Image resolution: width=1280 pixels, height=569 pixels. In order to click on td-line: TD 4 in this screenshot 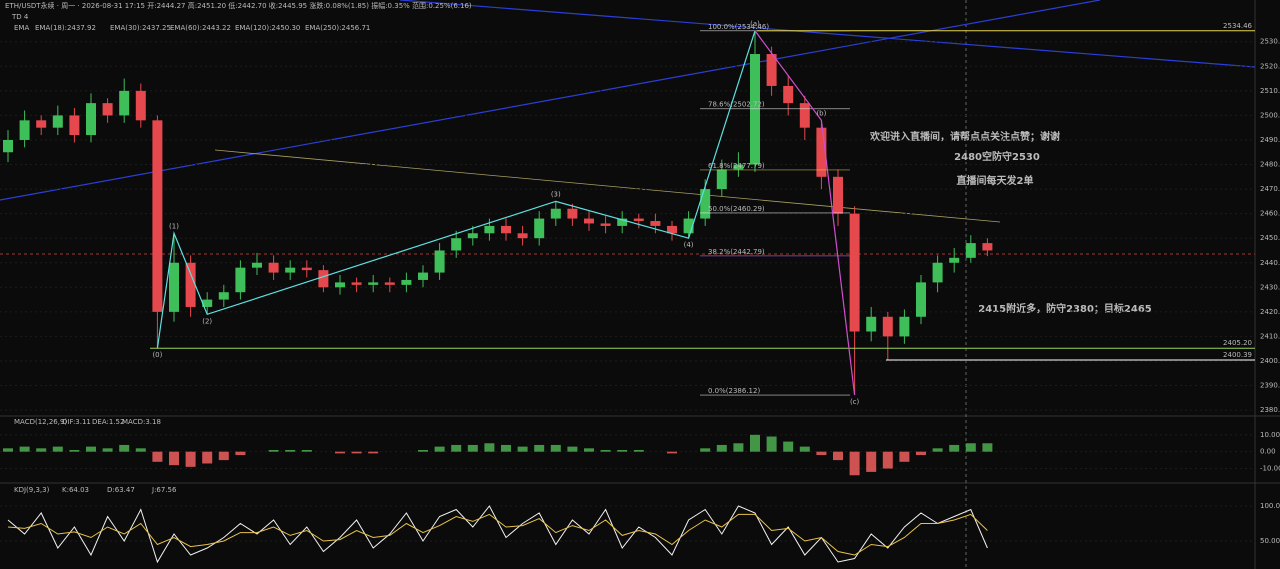, I will do `click(20, 17)`.